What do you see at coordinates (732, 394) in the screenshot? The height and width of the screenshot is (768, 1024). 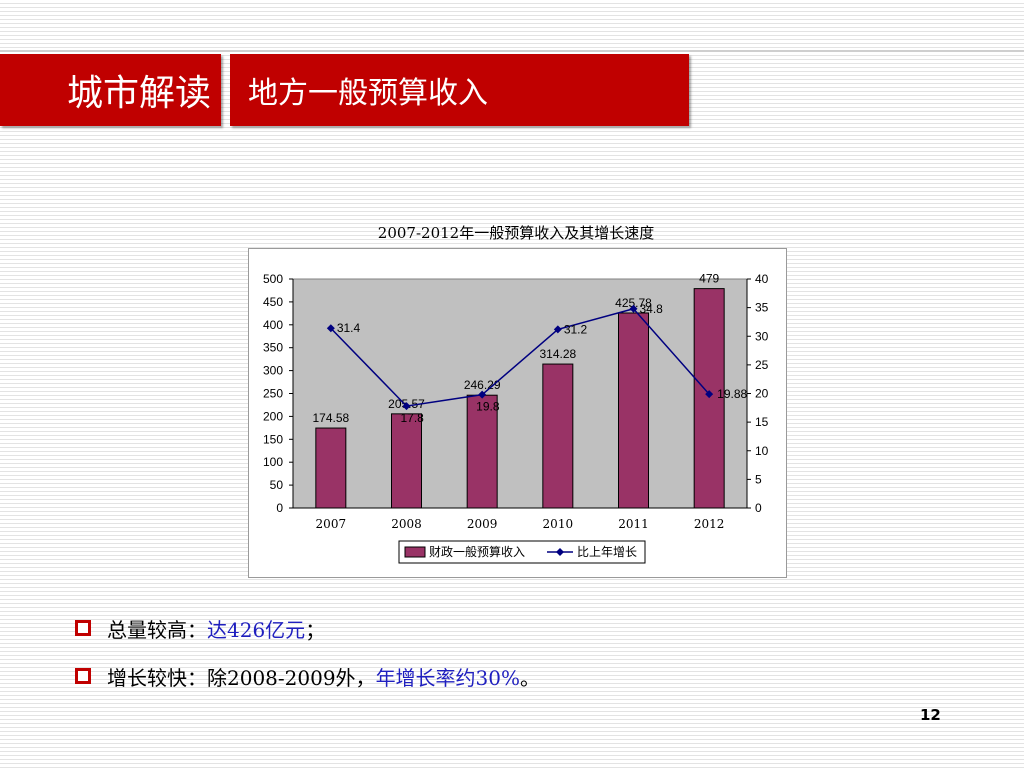 I see `line-data-label: 19.88` at bounding box center [732, 394].